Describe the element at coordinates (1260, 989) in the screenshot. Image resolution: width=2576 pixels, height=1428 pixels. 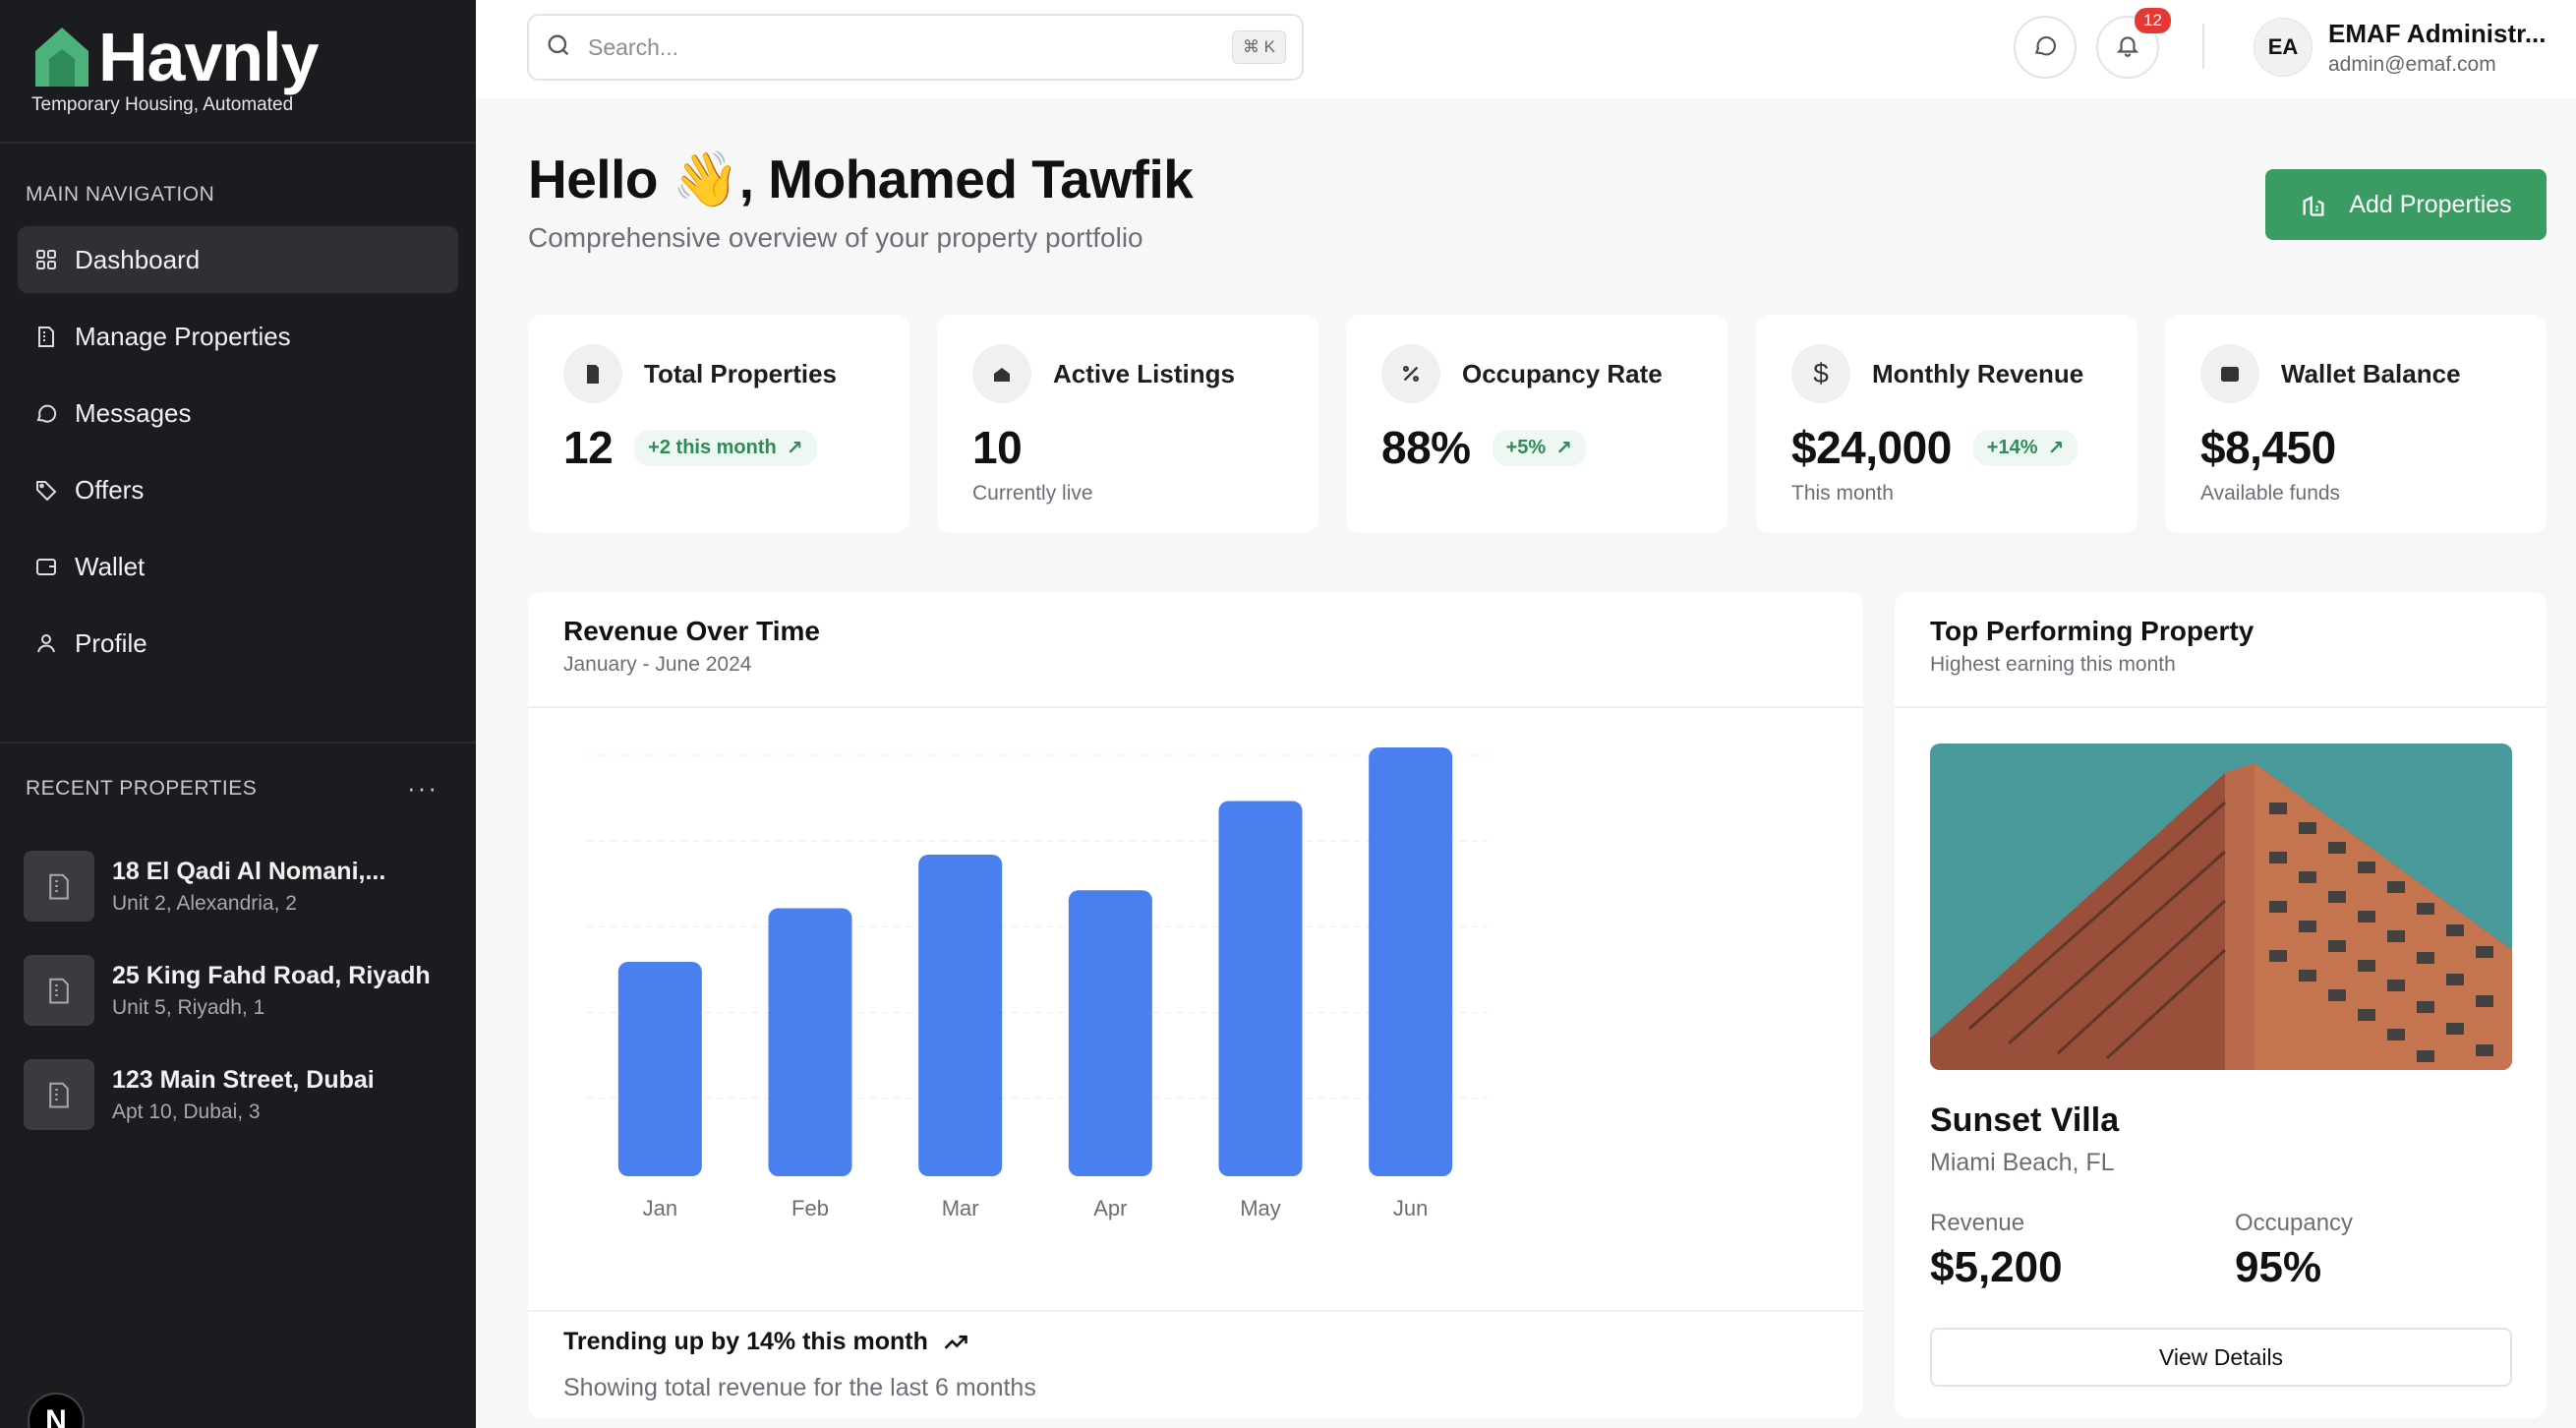
I see `chart-bar-may` at that location.